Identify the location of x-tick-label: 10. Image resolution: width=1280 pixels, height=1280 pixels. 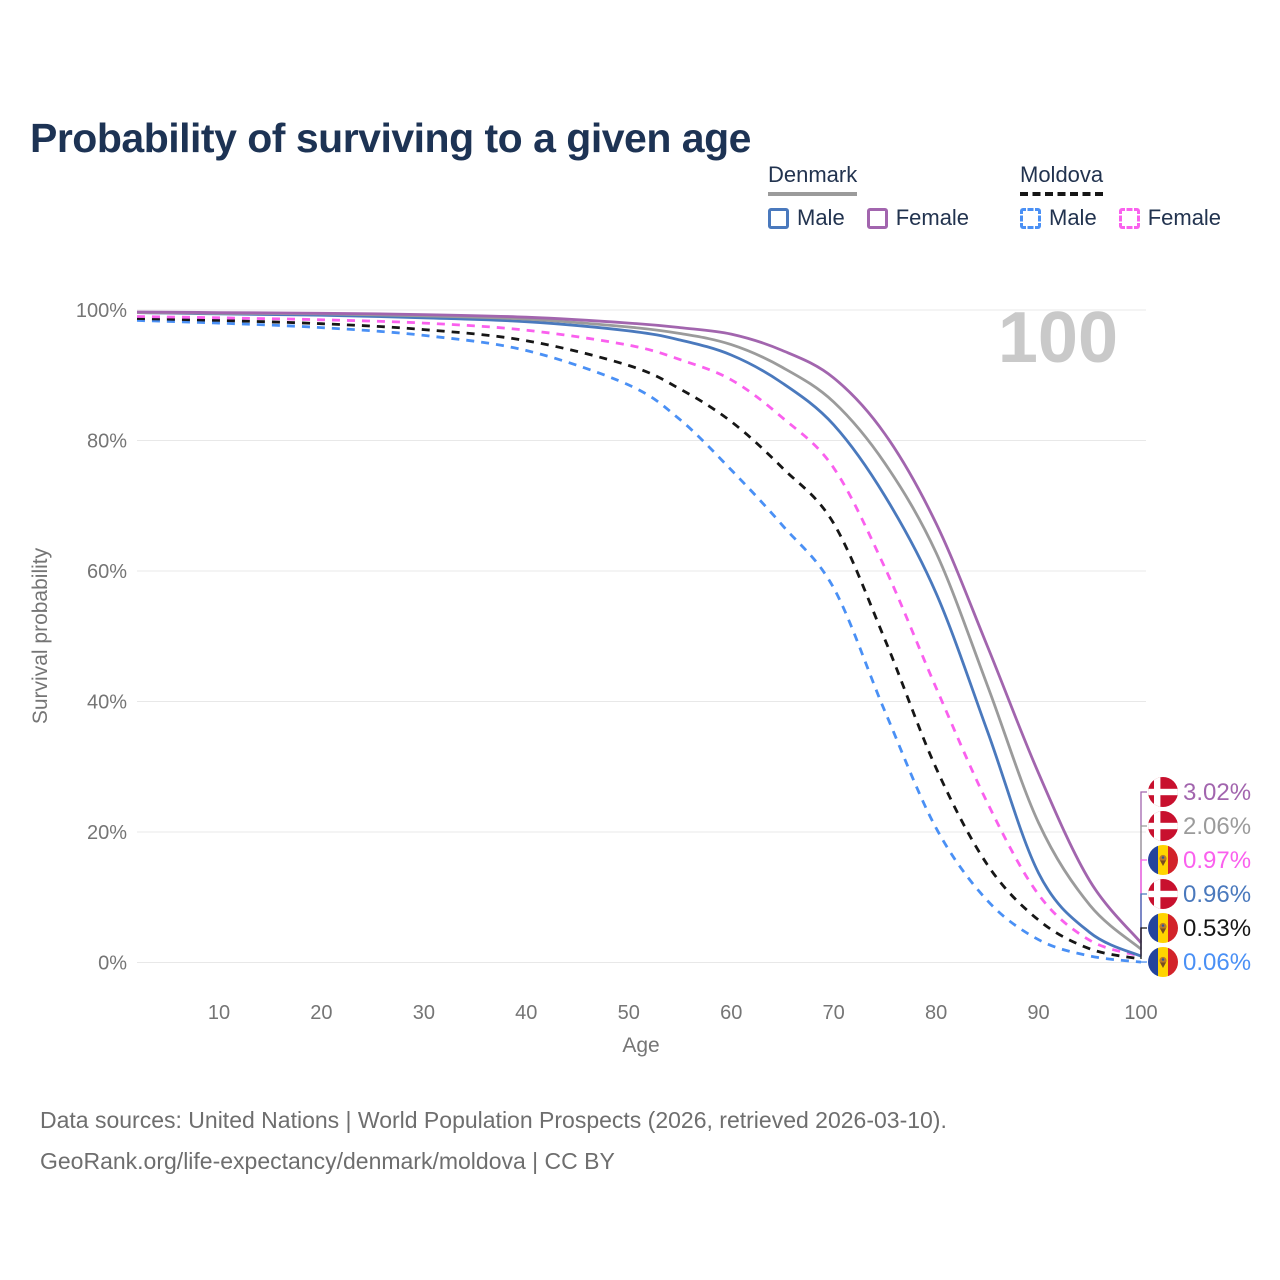
(219, 1013).